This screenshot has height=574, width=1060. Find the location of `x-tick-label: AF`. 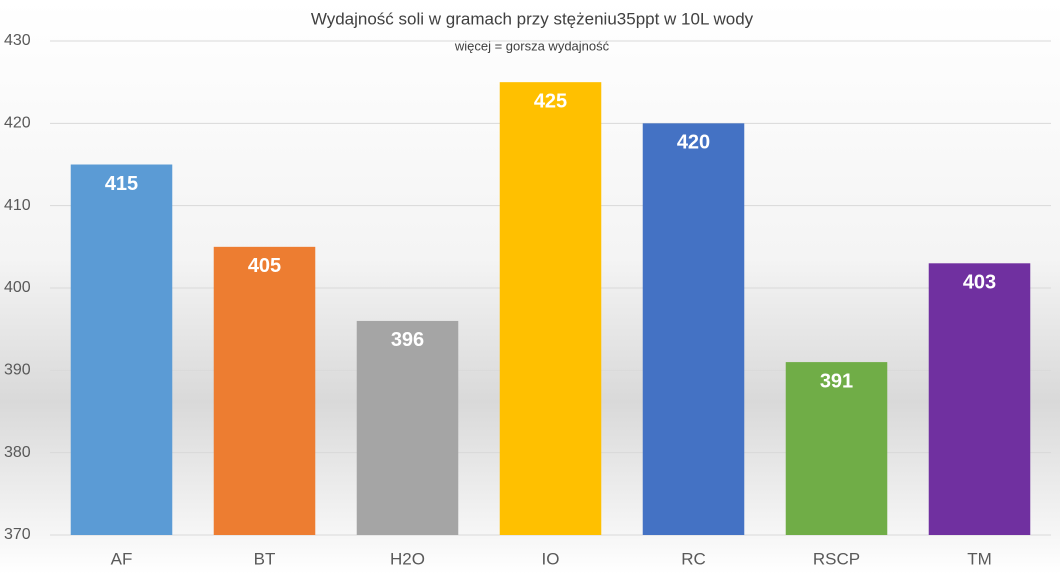

x-tick-label: AF is located at coordinates (122, 558).